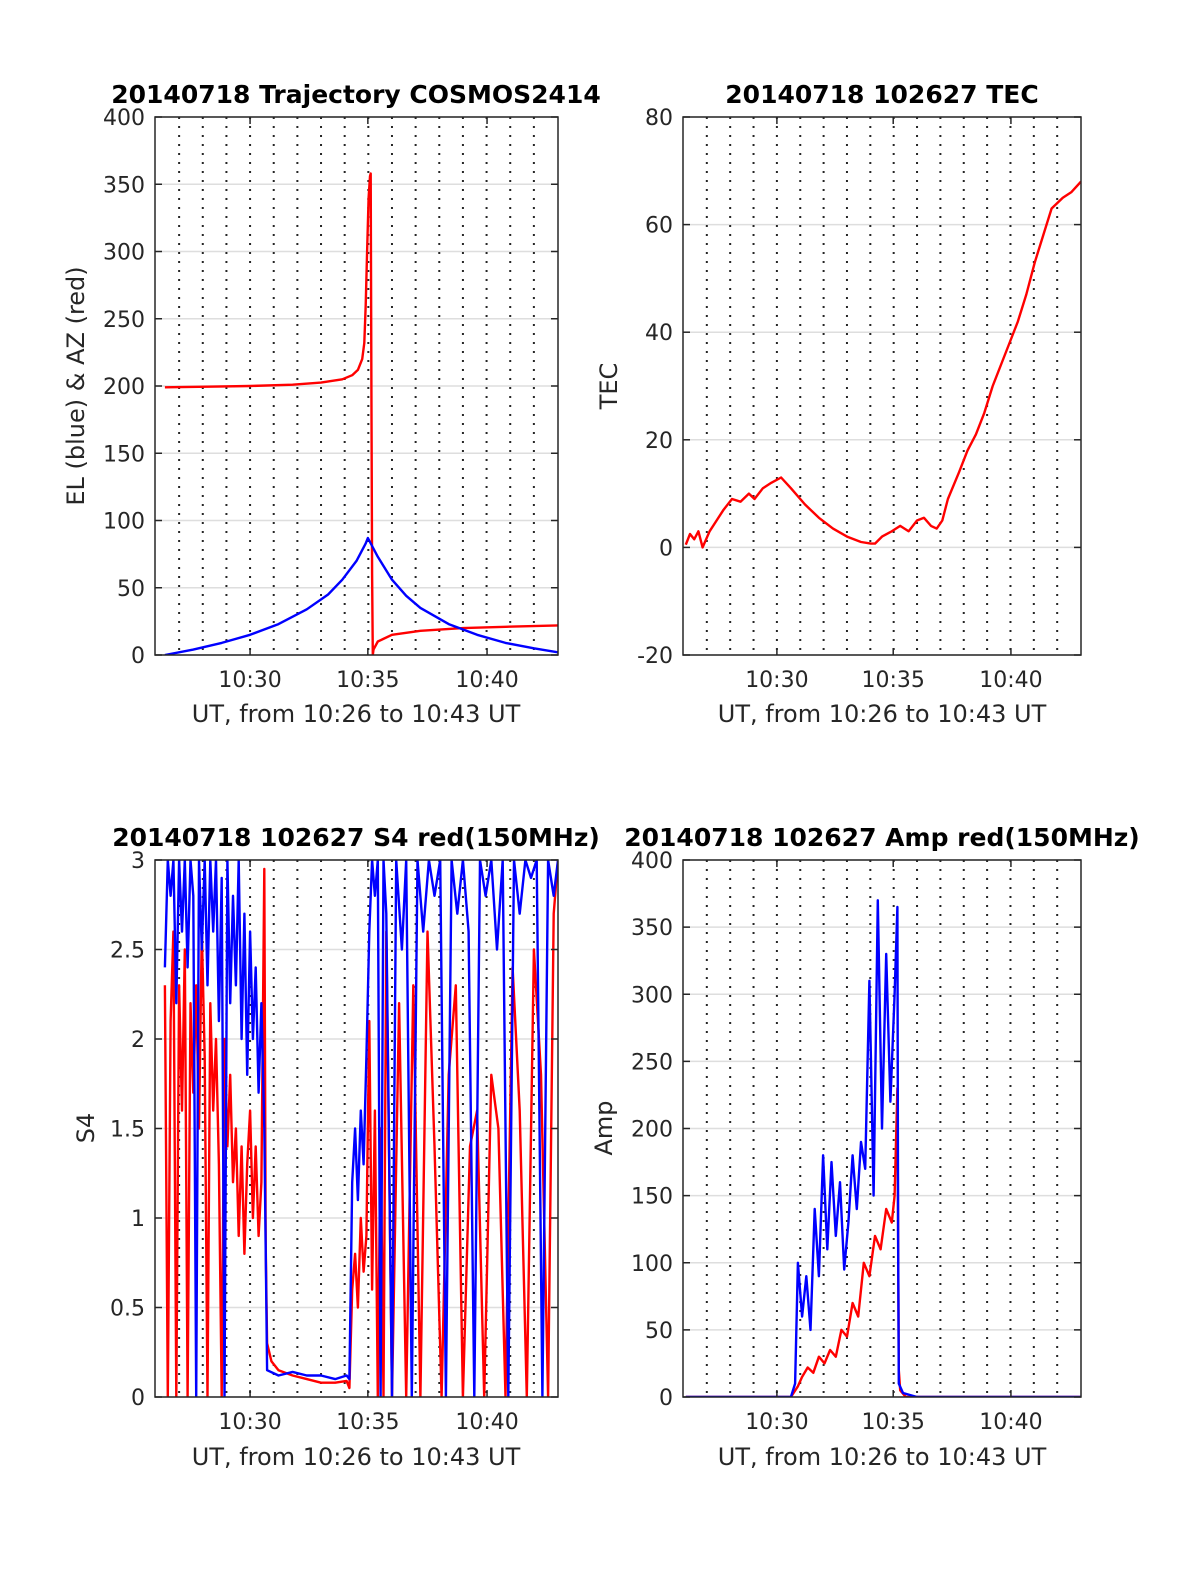  I want to click on chart-title: 20140718 102627 Amp red(150MHz), so click(882, 837).